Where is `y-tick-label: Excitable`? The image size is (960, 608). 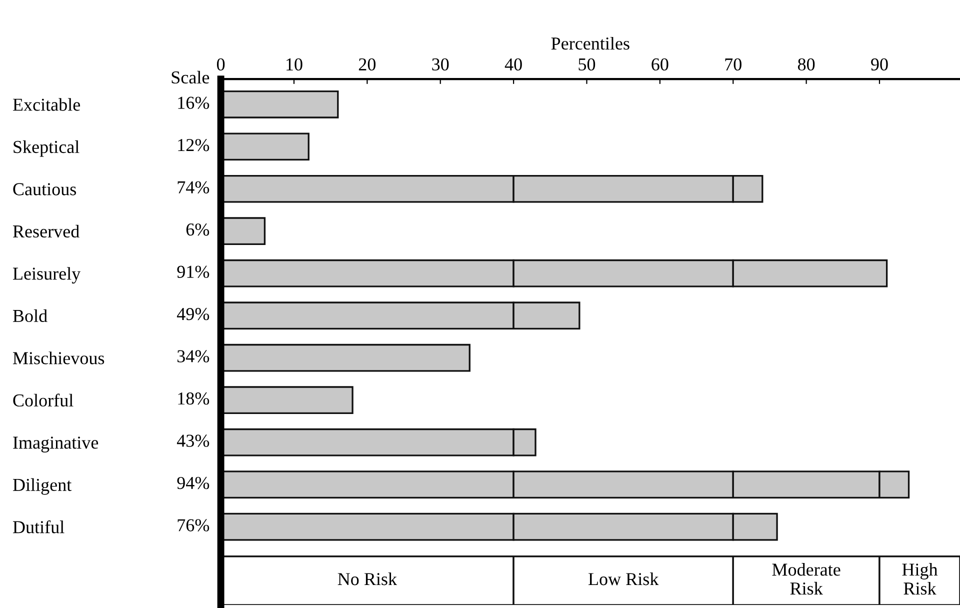
y-tick-label: Excitable is located at coordinates (46, 104).